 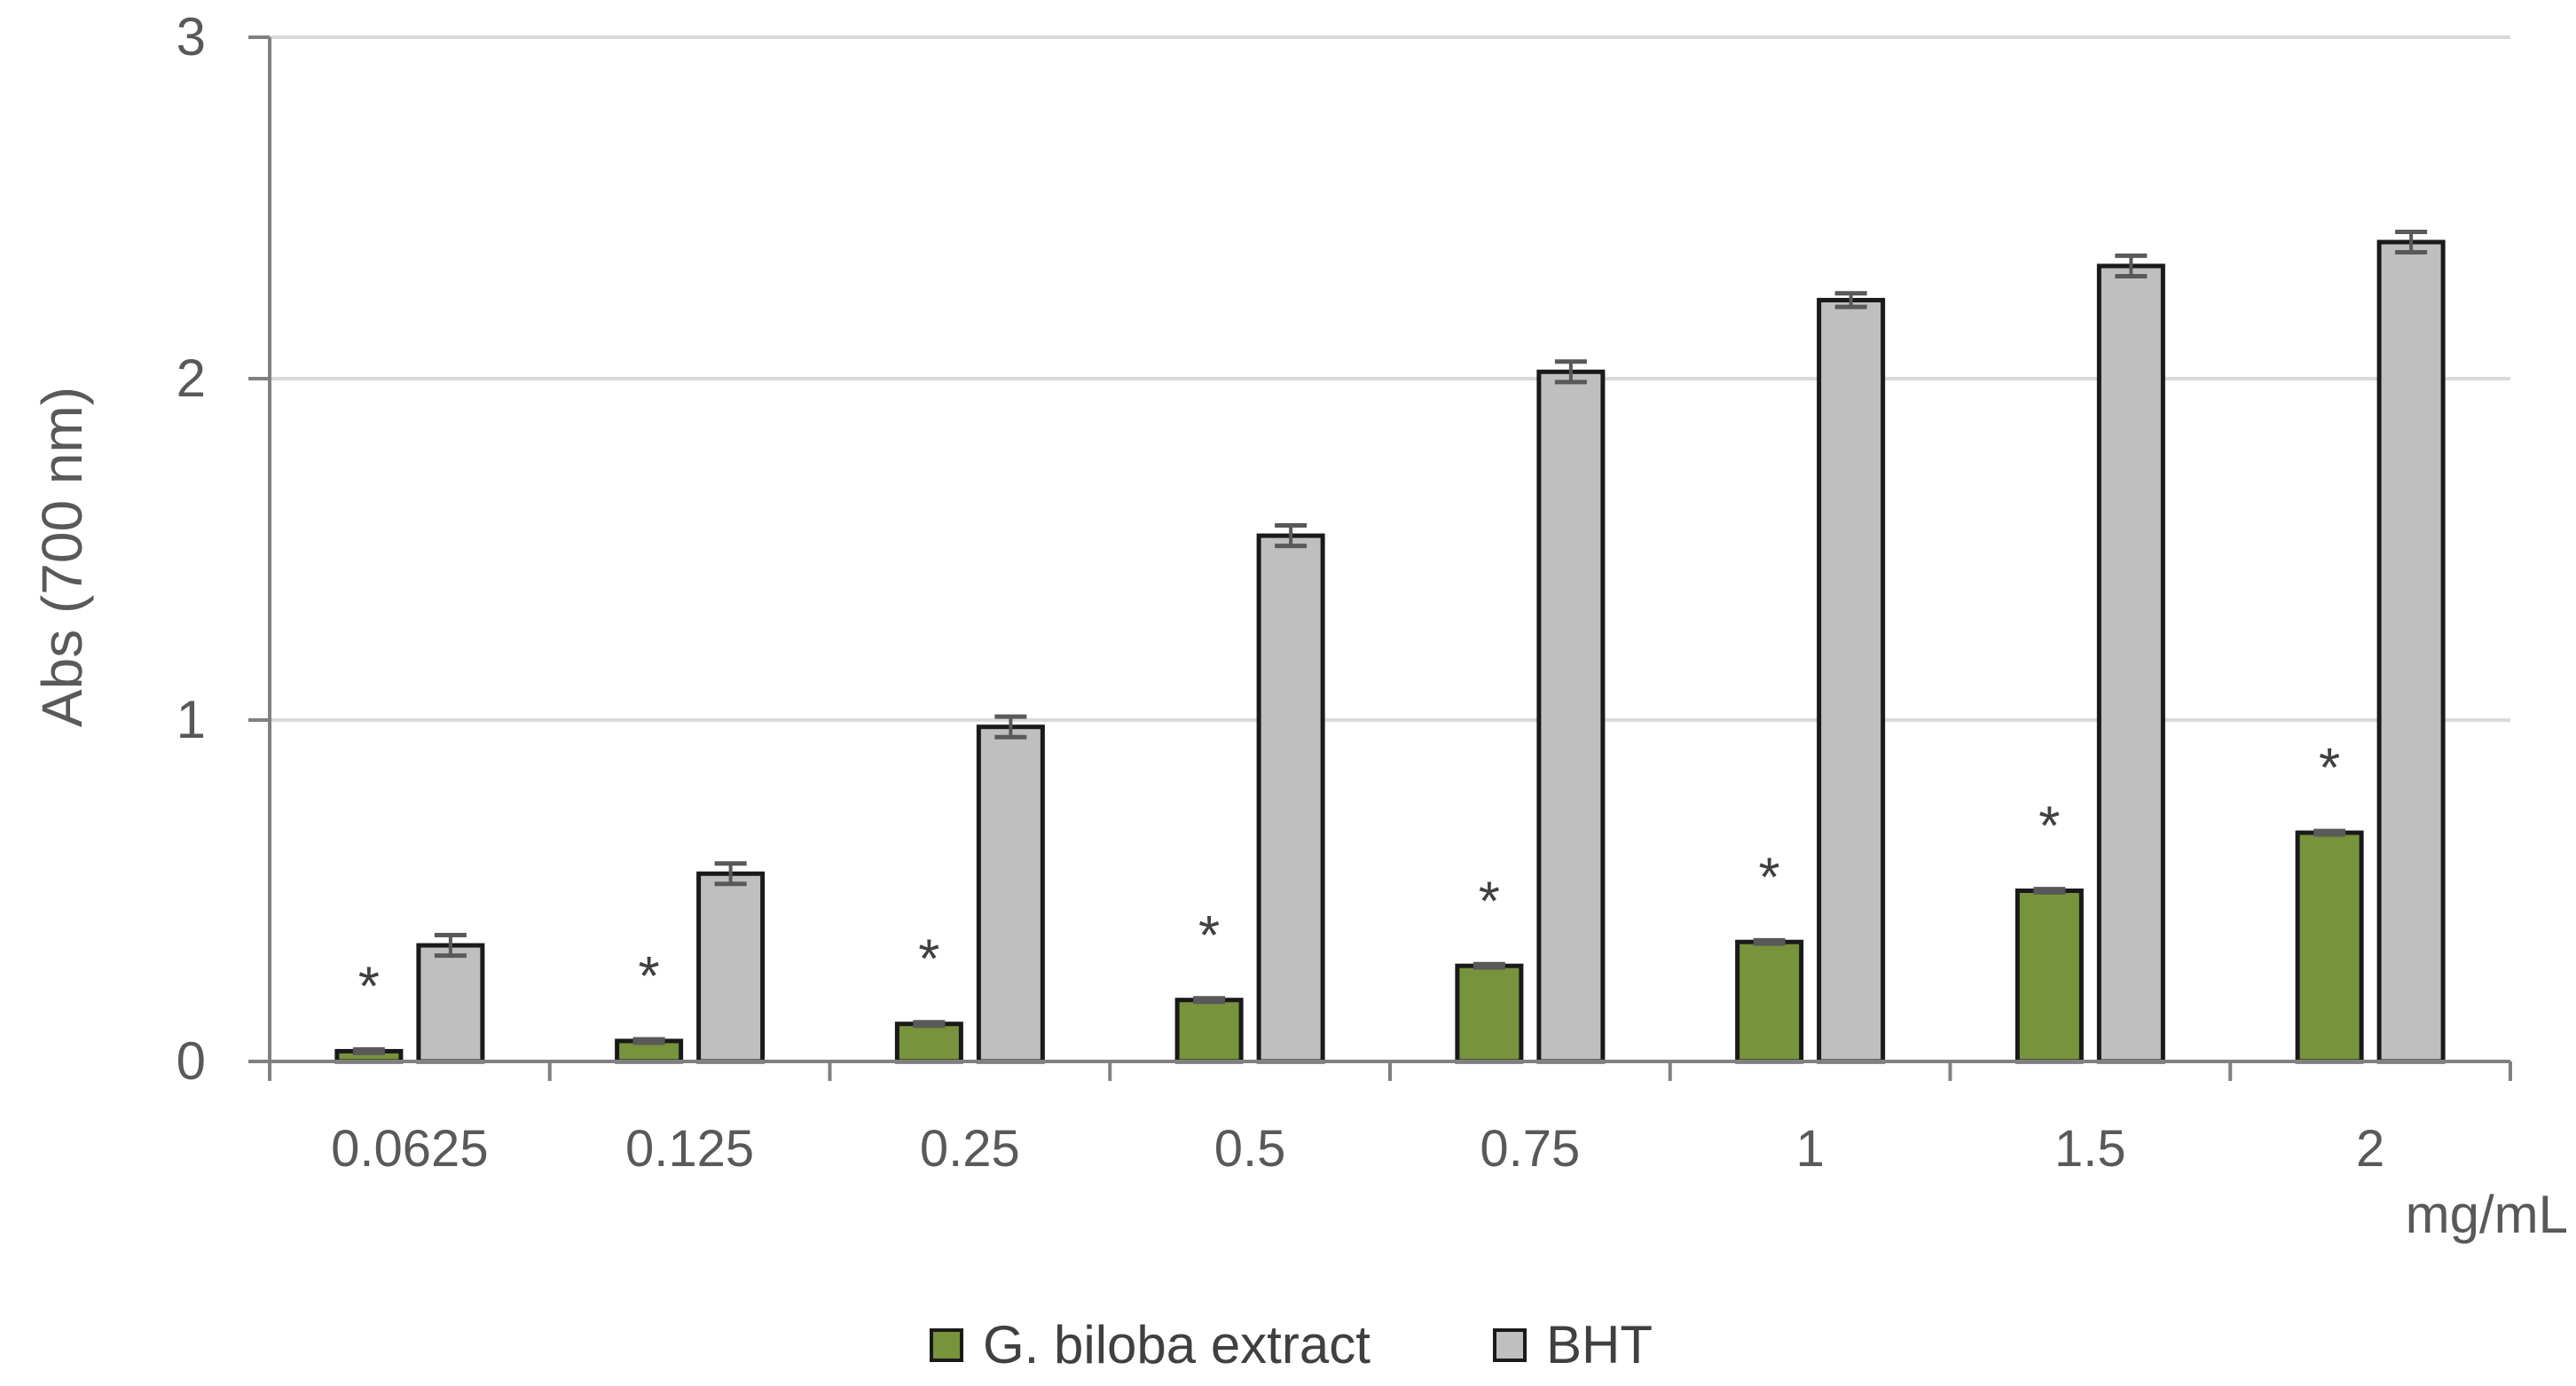 What do you see at coordinates (2130, 663) in the screenshot?
I see `bar-bht-1.5` at bounding box center [2130, 663].